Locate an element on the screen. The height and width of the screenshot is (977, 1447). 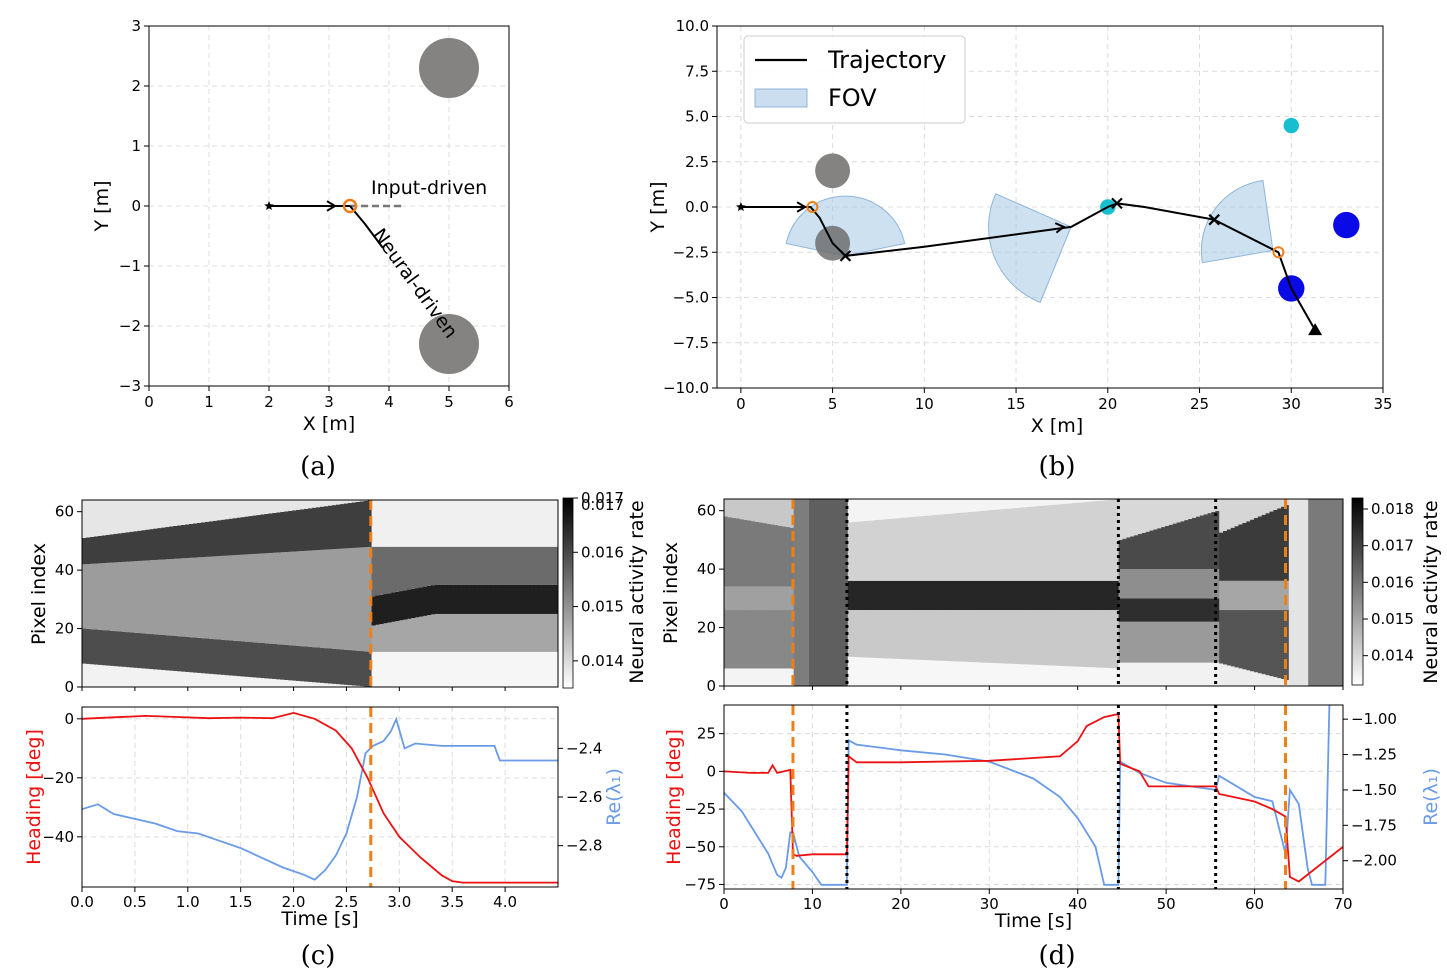
tick-label: 60 is located at coordinates (706, 511).